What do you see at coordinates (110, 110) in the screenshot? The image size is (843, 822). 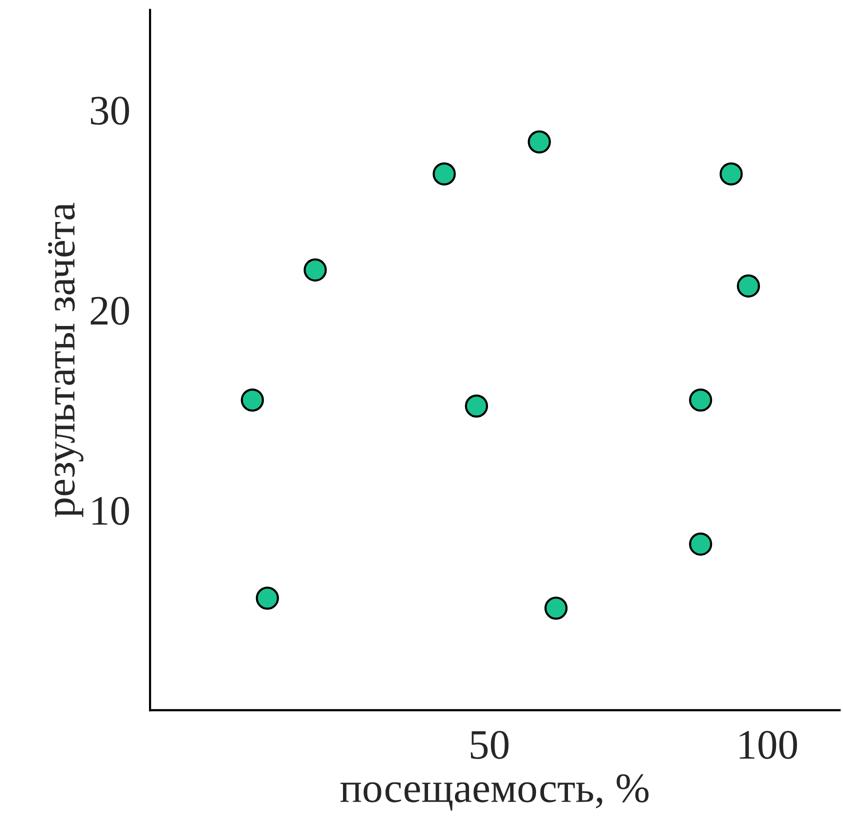 I see `y-tick-label: 30` at bounding box center [110, 110].